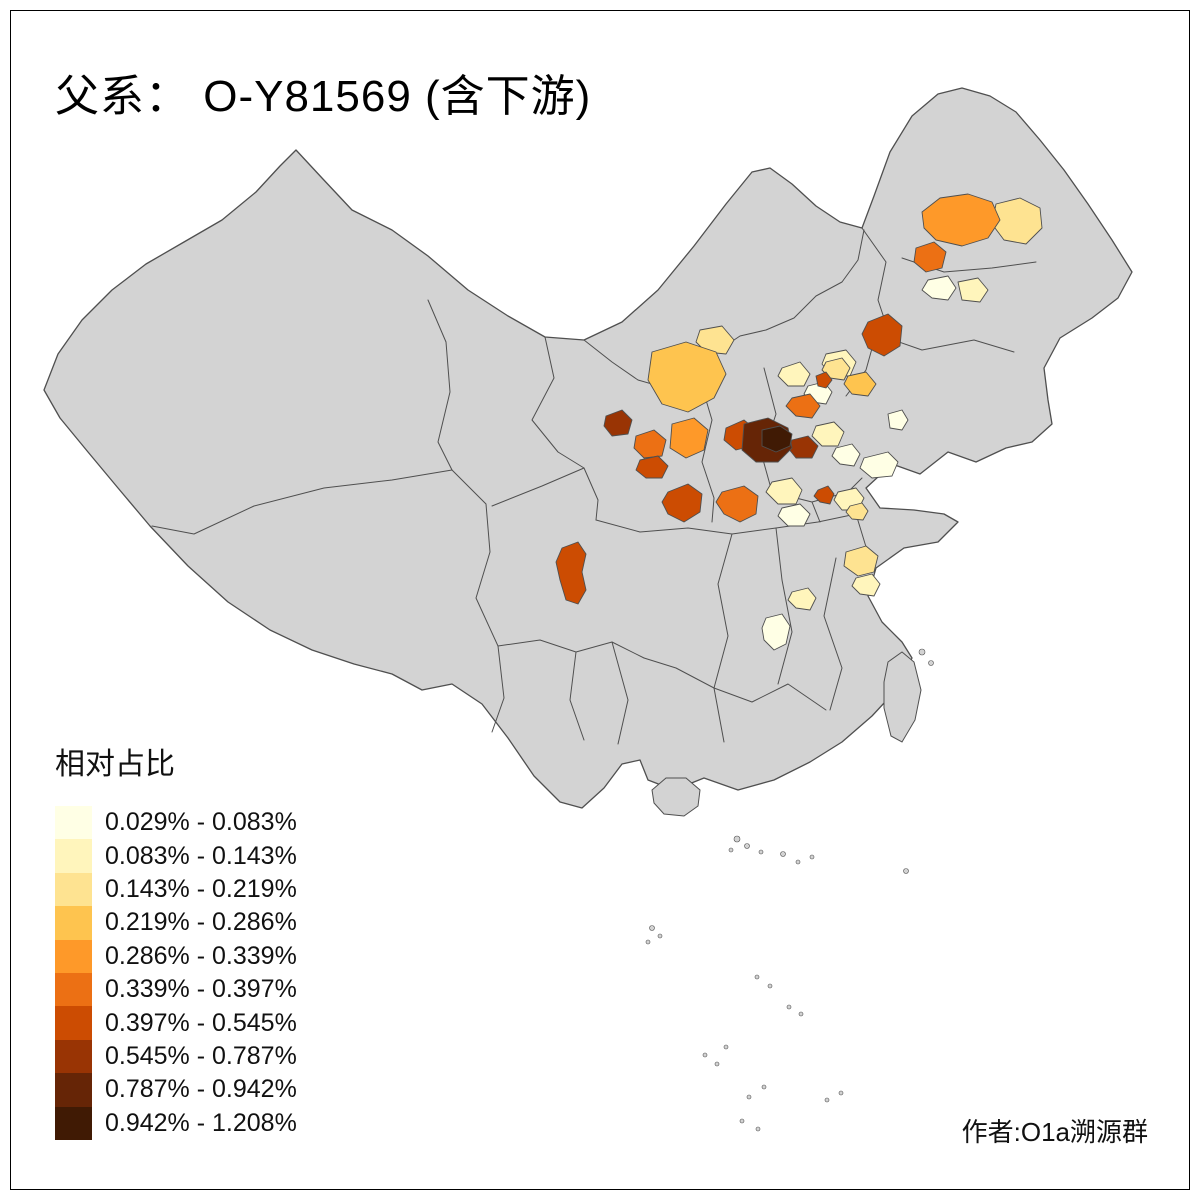  I want to click on taiwan-island, so click(902, 697).